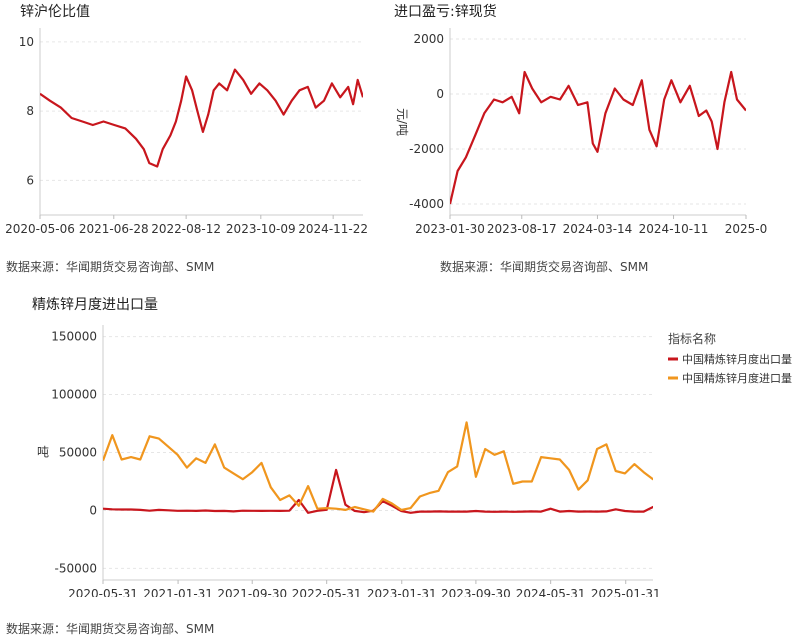 The width and height of the screenshot is (810, 642). What do you see at coordinates (30, 111) in the screenshot?
I see `y-tick-label: 8` at bounding box center [30, 111].